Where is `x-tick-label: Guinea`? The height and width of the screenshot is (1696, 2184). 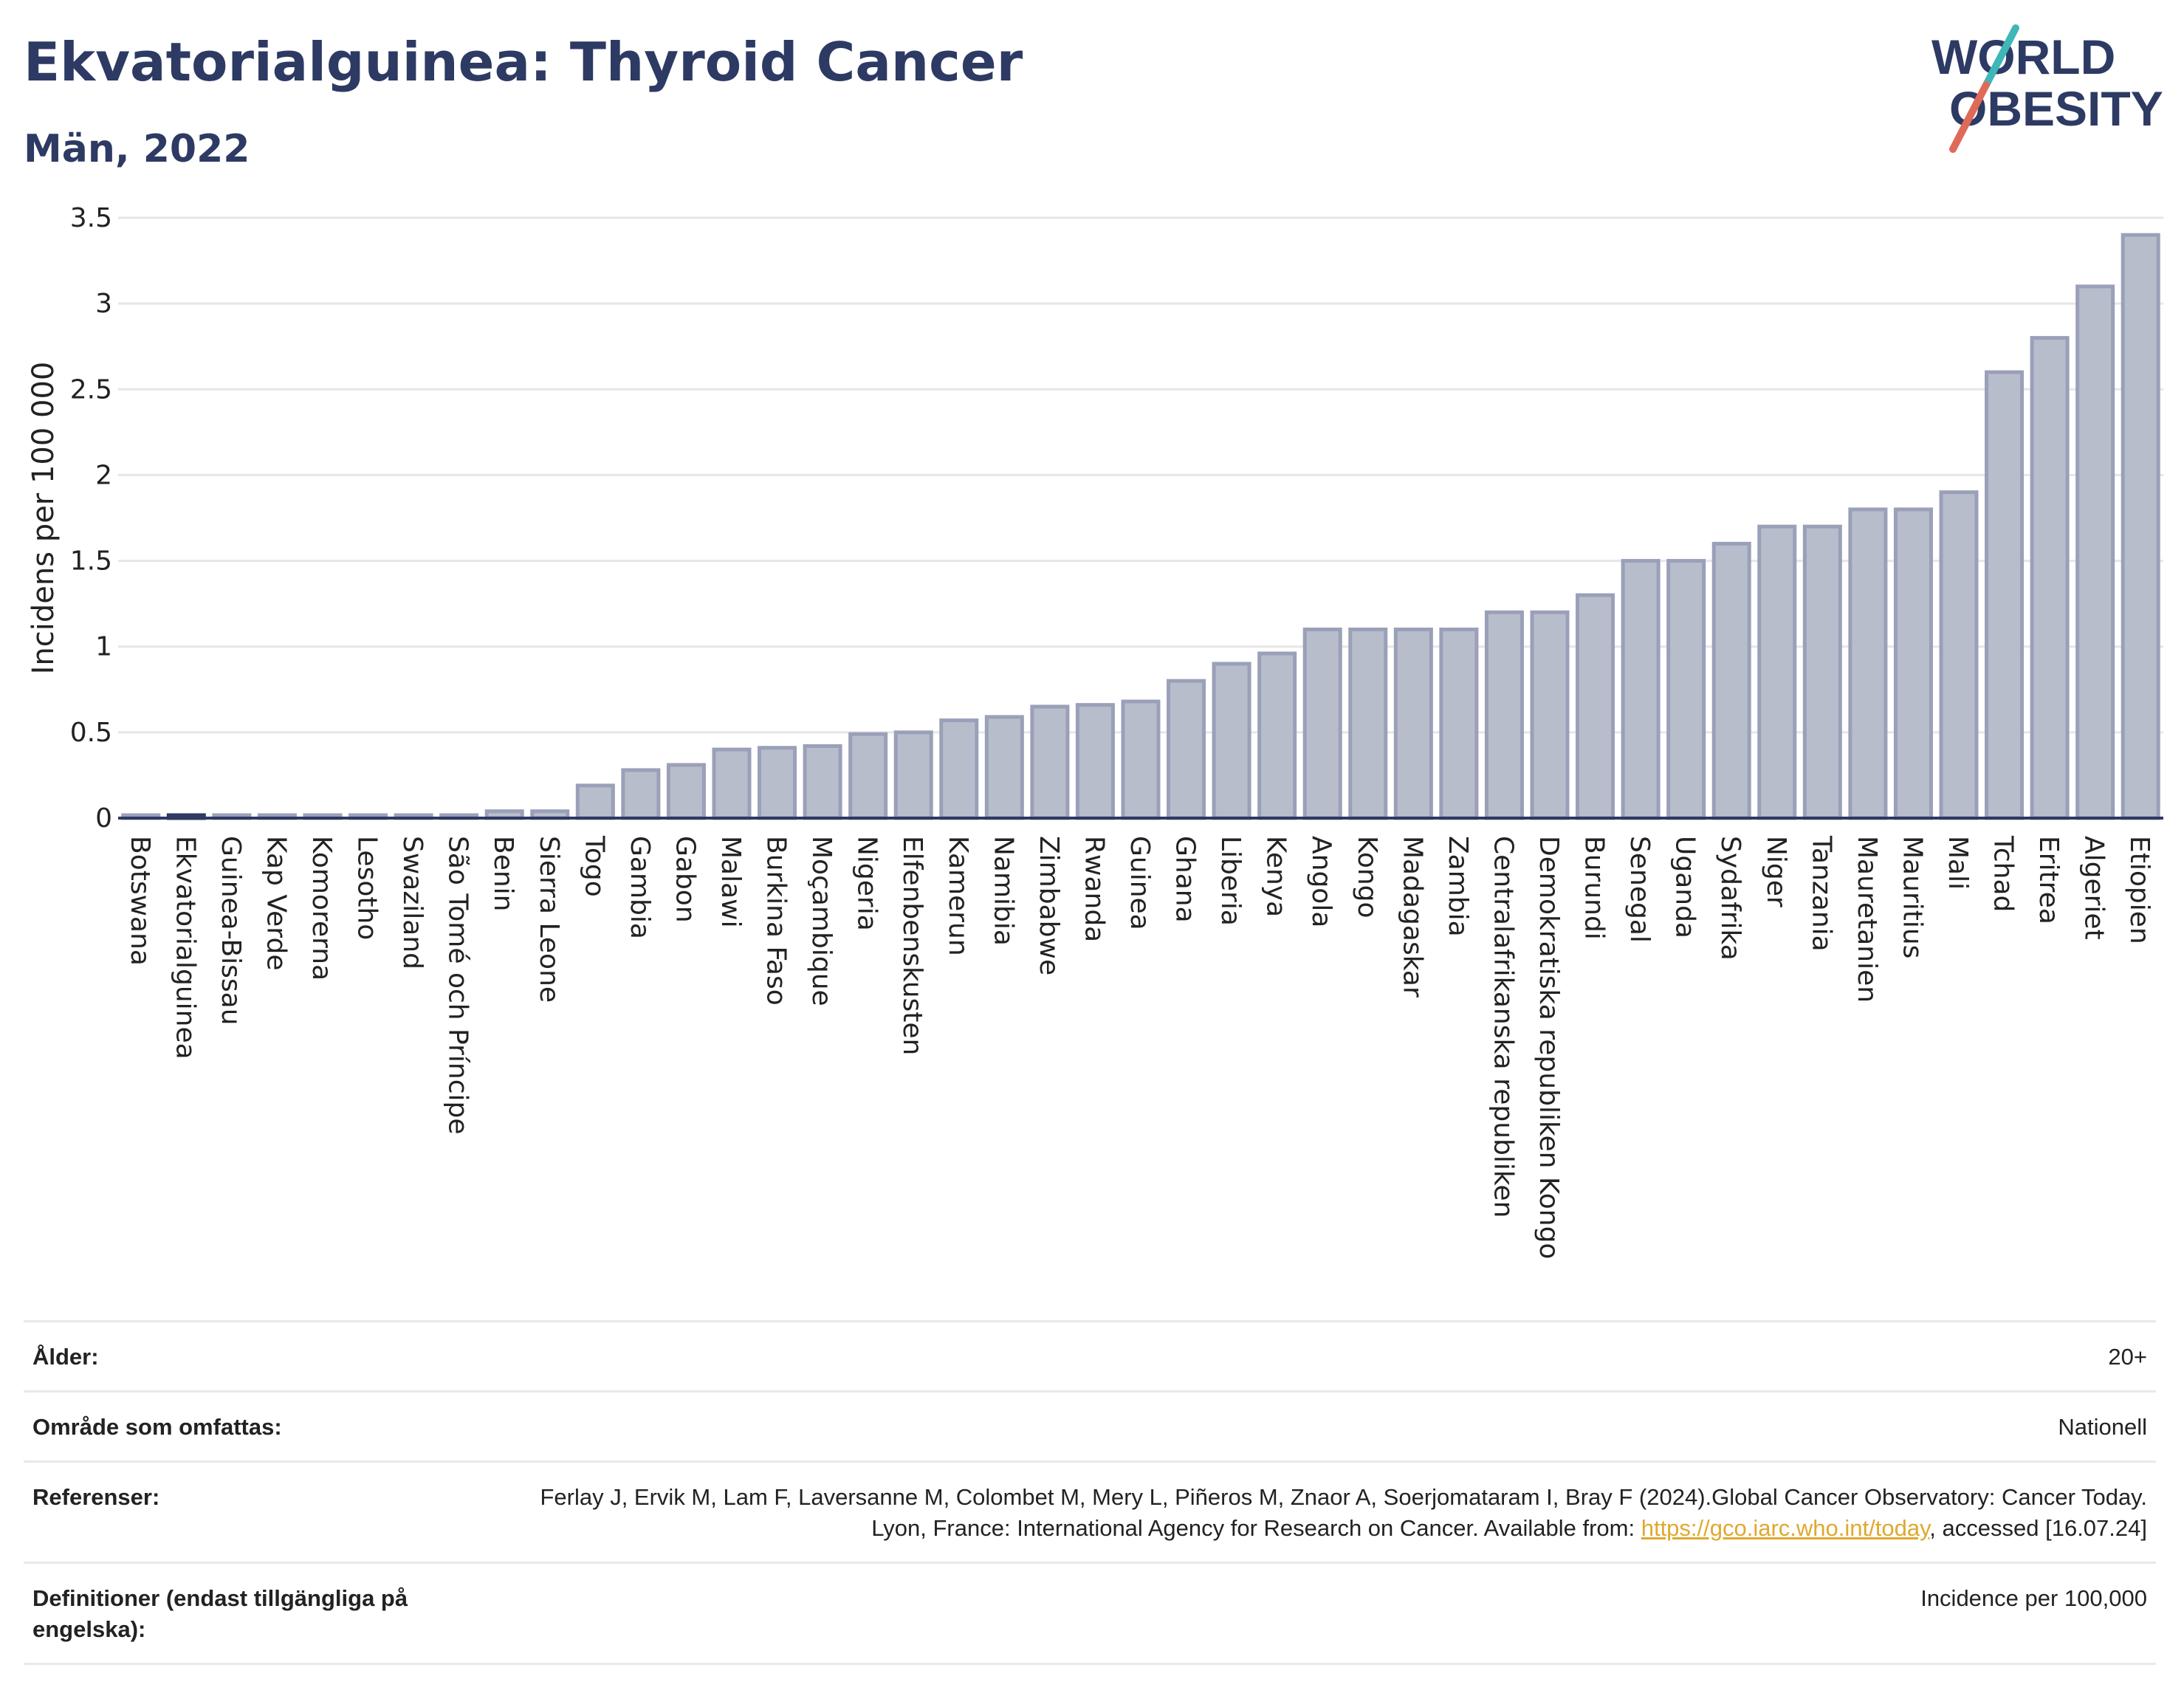 x-tick-label: Guinea is located at coordinates (1140, 883).